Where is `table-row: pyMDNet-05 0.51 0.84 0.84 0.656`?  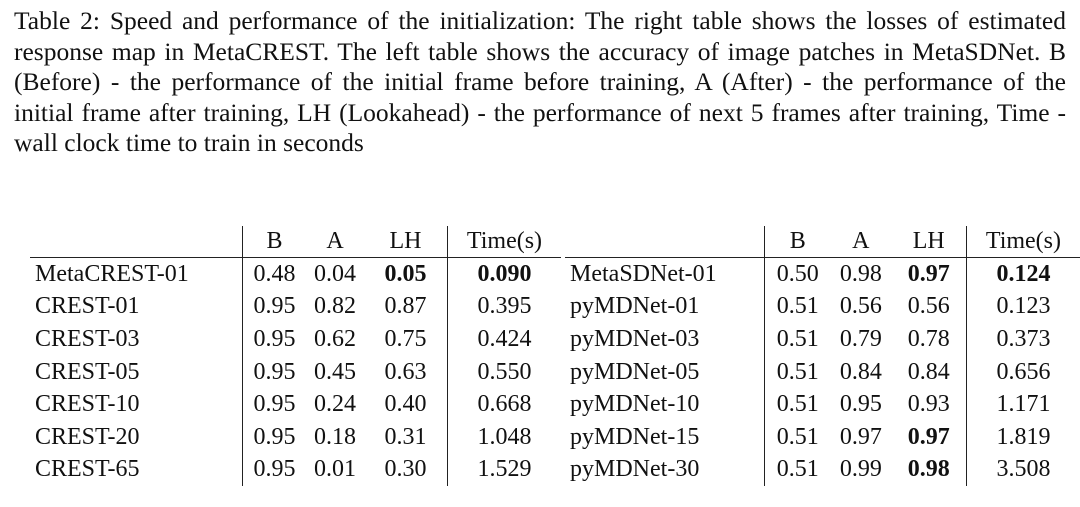 table-row: pyMDNet-05 0.51 0.84 0.84 0.656 is located at coordinates (822, 372).